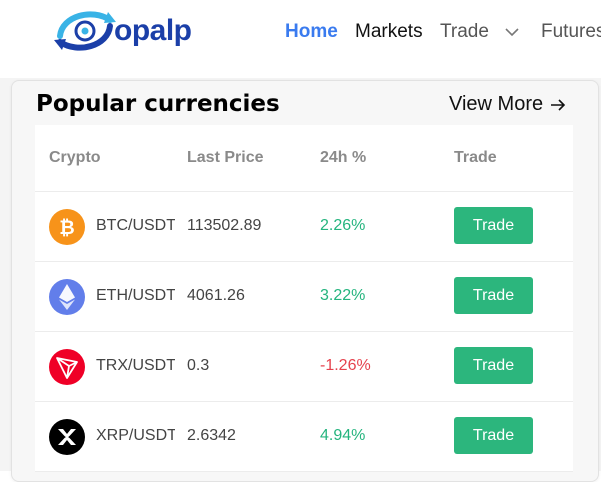  I want to click on nav-futures: Futures, so click(571, 31).